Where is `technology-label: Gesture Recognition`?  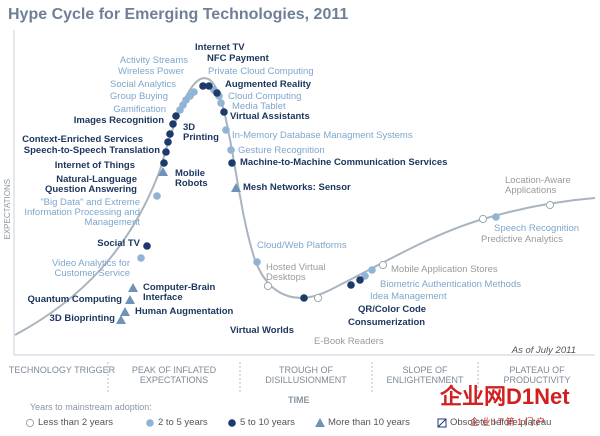
technology-label: Gesture Recognition is located at coordinates (281, 150).